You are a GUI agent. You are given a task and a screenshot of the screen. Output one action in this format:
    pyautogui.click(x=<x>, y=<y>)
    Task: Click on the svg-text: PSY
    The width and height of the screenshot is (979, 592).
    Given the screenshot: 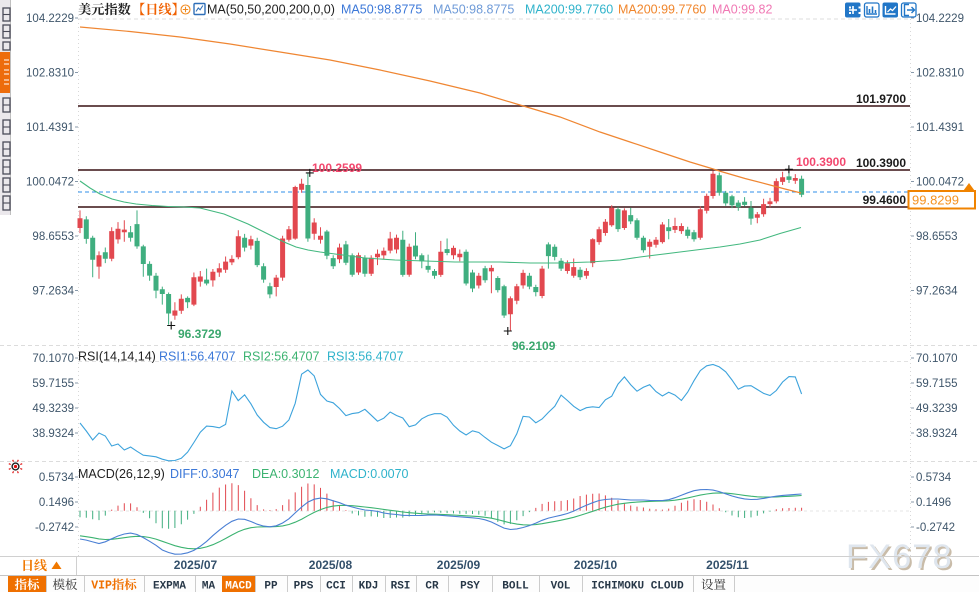 What is the action you would take?
    pyautogui.click(x=470, y=586)
    